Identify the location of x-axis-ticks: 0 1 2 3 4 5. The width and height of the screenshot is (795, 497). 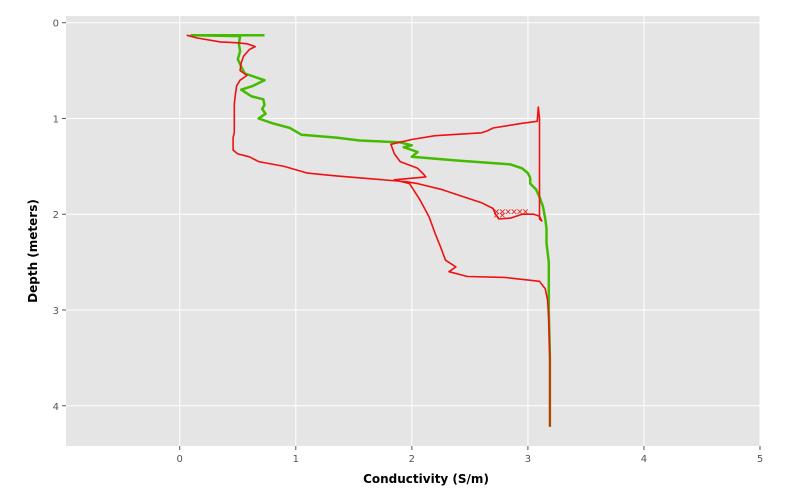
(470, 455).